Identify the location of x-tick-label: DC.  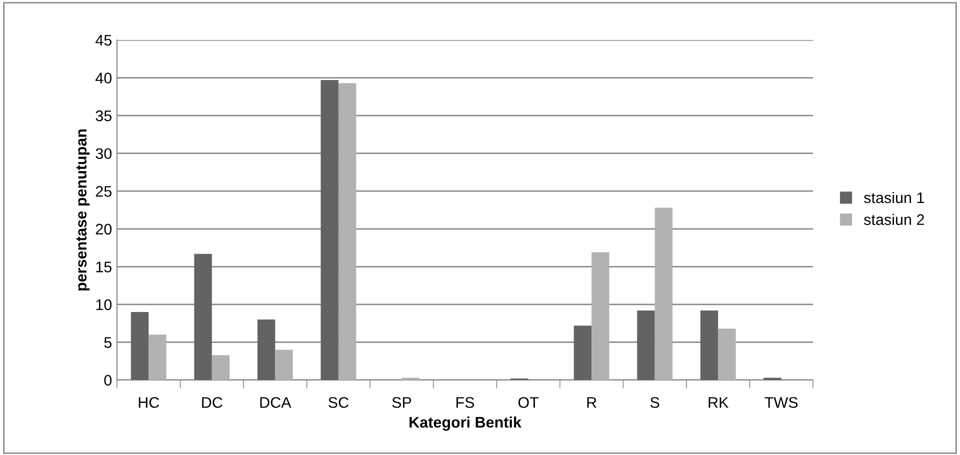
(212, 402).